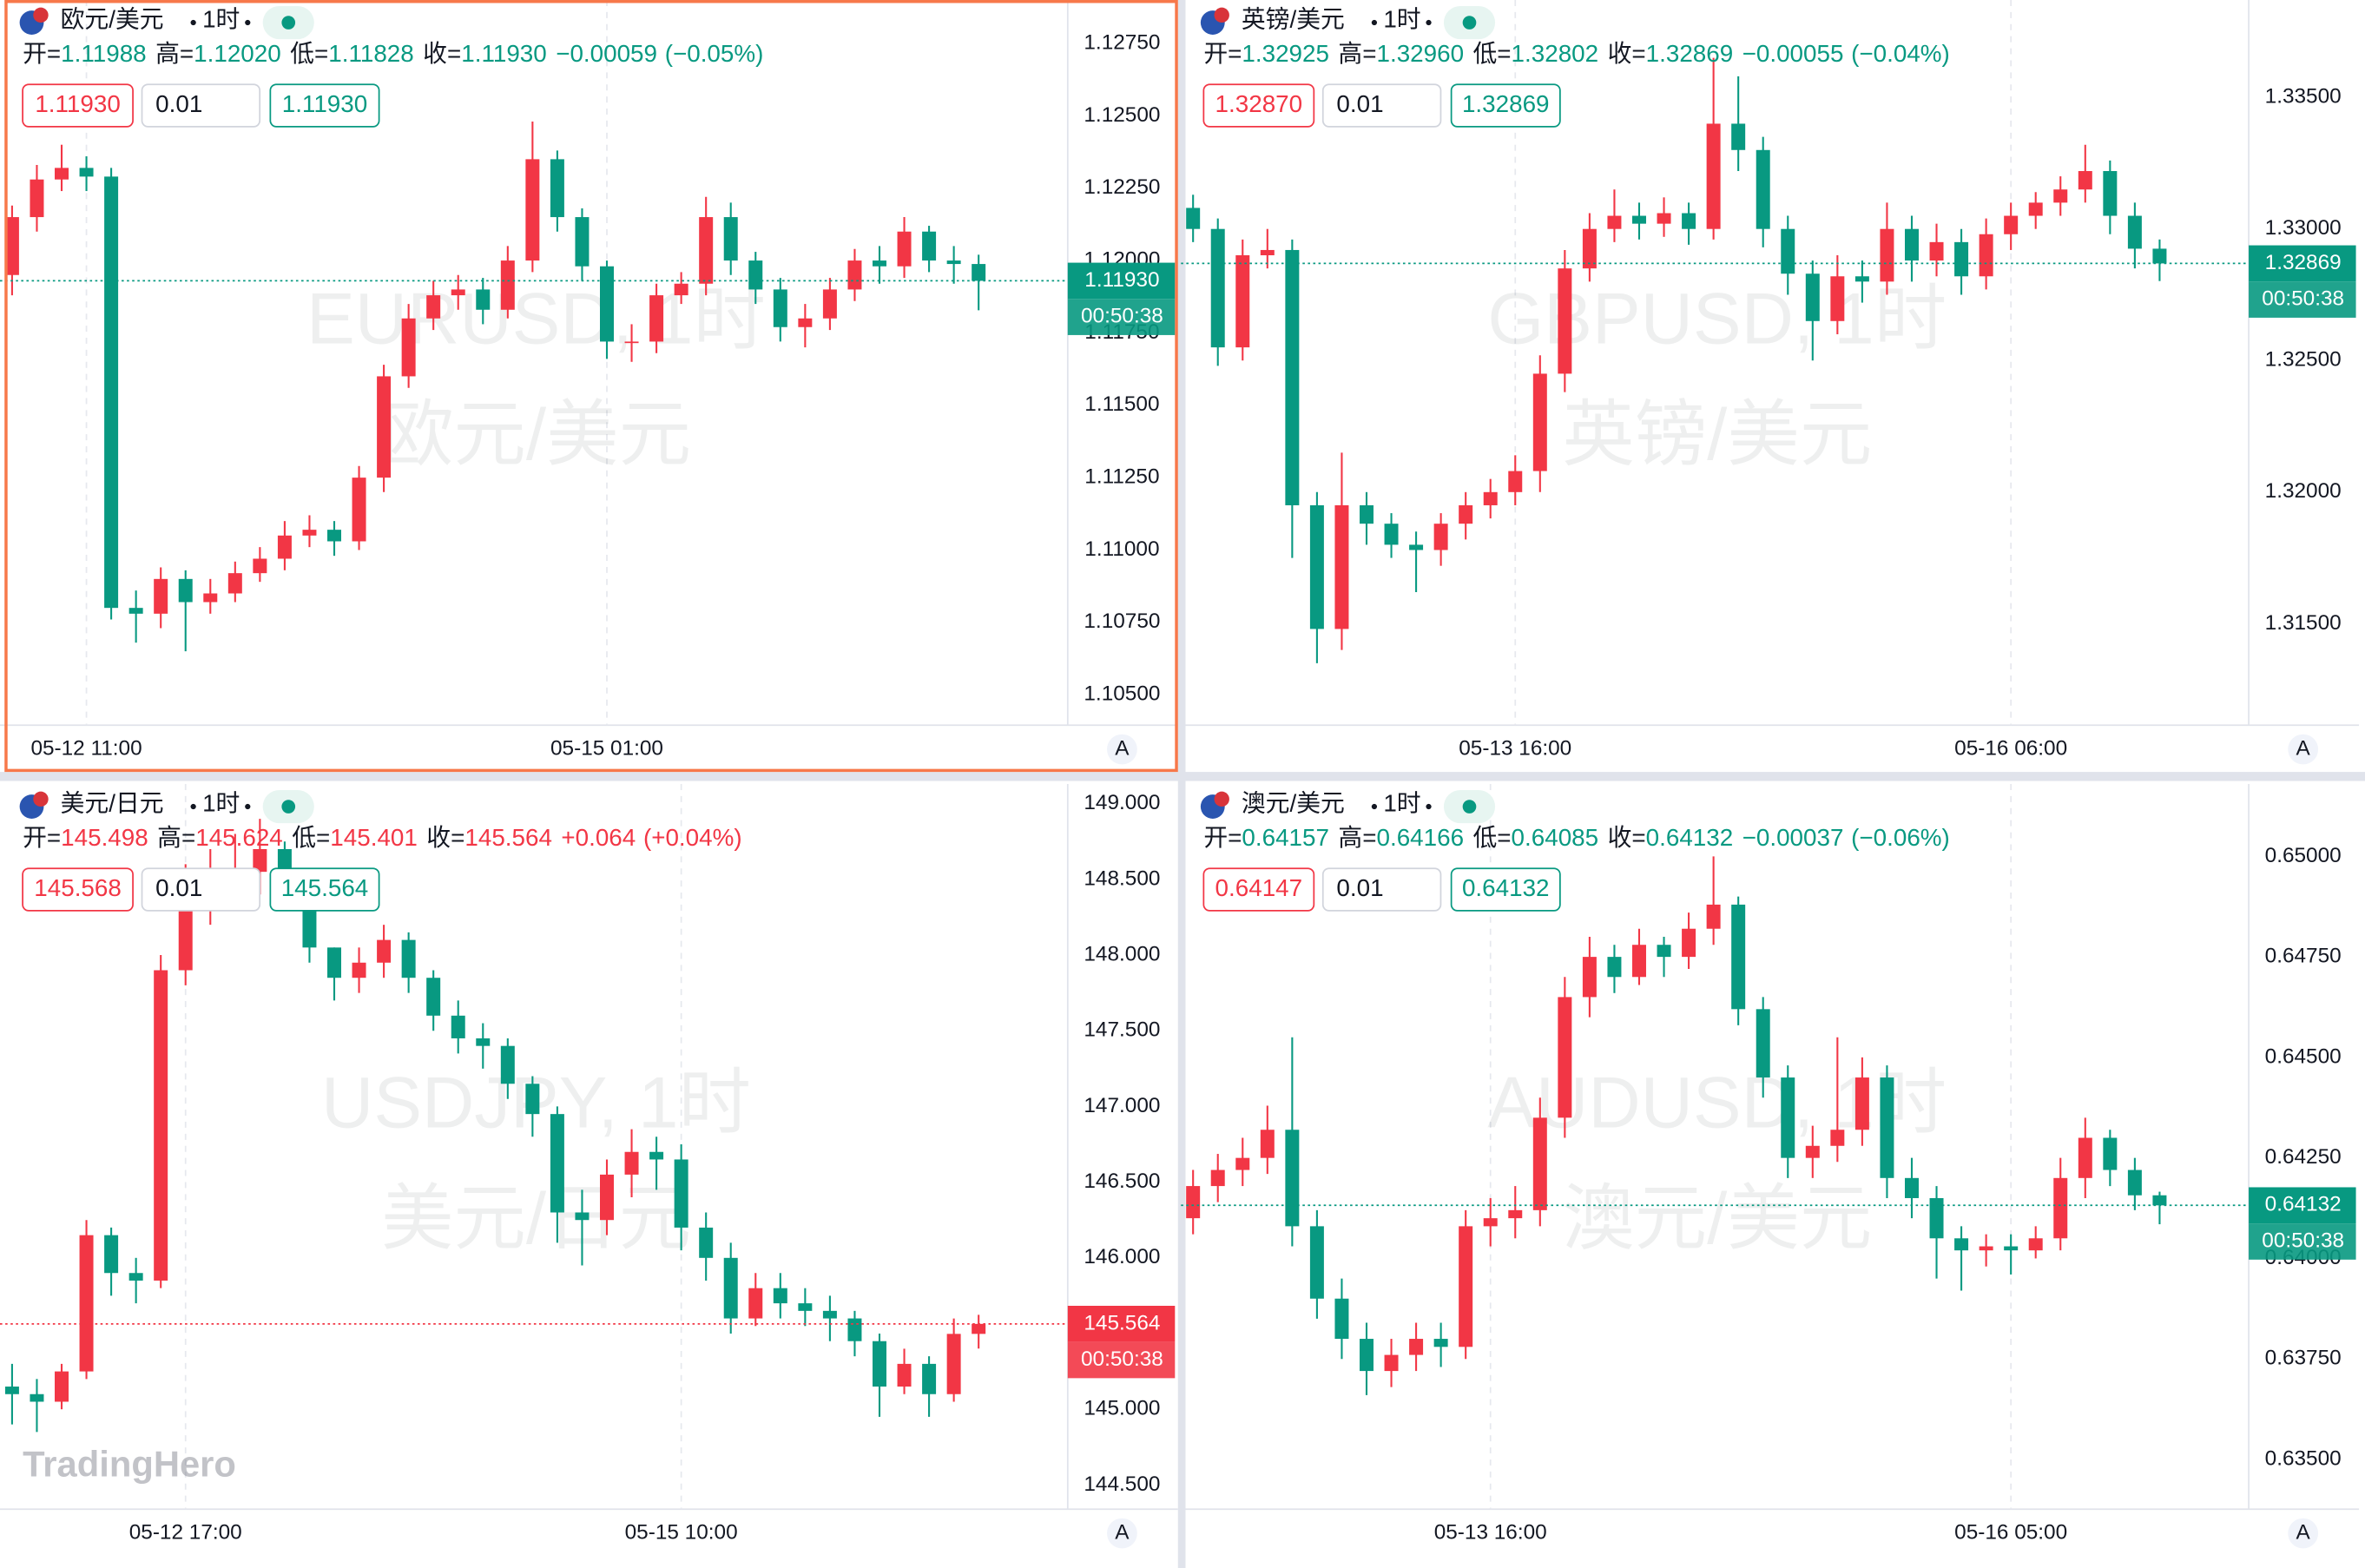 The image size is (2365, 1568). I want to click on brand-logo: TradingHero, so click(129, 1464).